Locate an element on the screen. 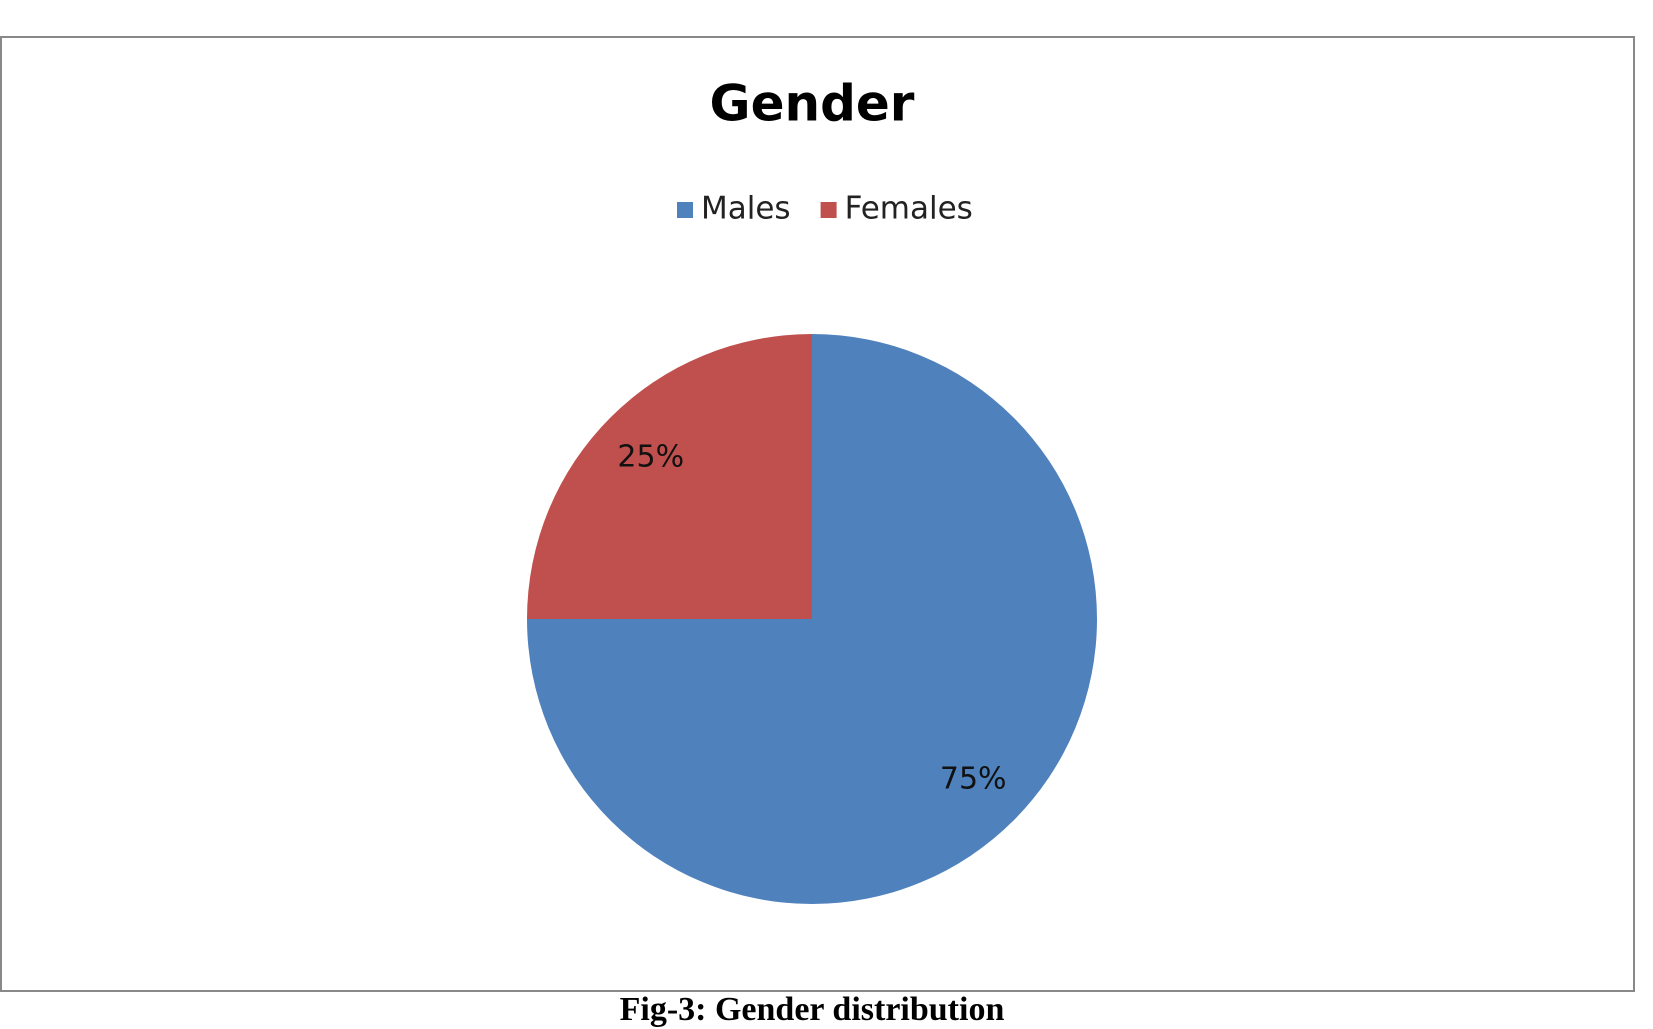 This screenshot has height=1029, width=1653. figure-caption: Fig-3: Gender distribution is located at coordinates (812, 1009).